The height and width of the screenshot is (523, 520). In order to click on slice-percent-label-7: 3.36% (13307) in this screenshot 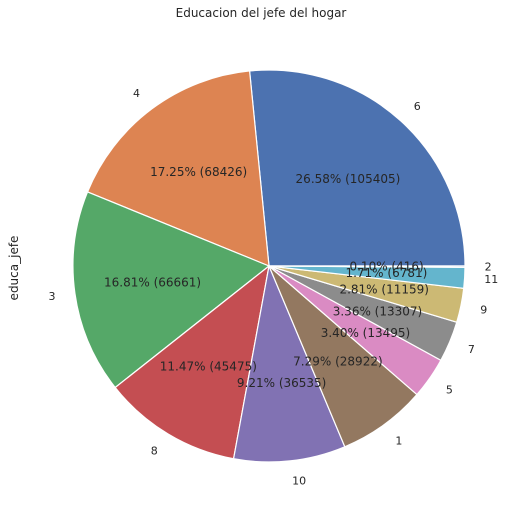, I will do `click(377, 311)`.